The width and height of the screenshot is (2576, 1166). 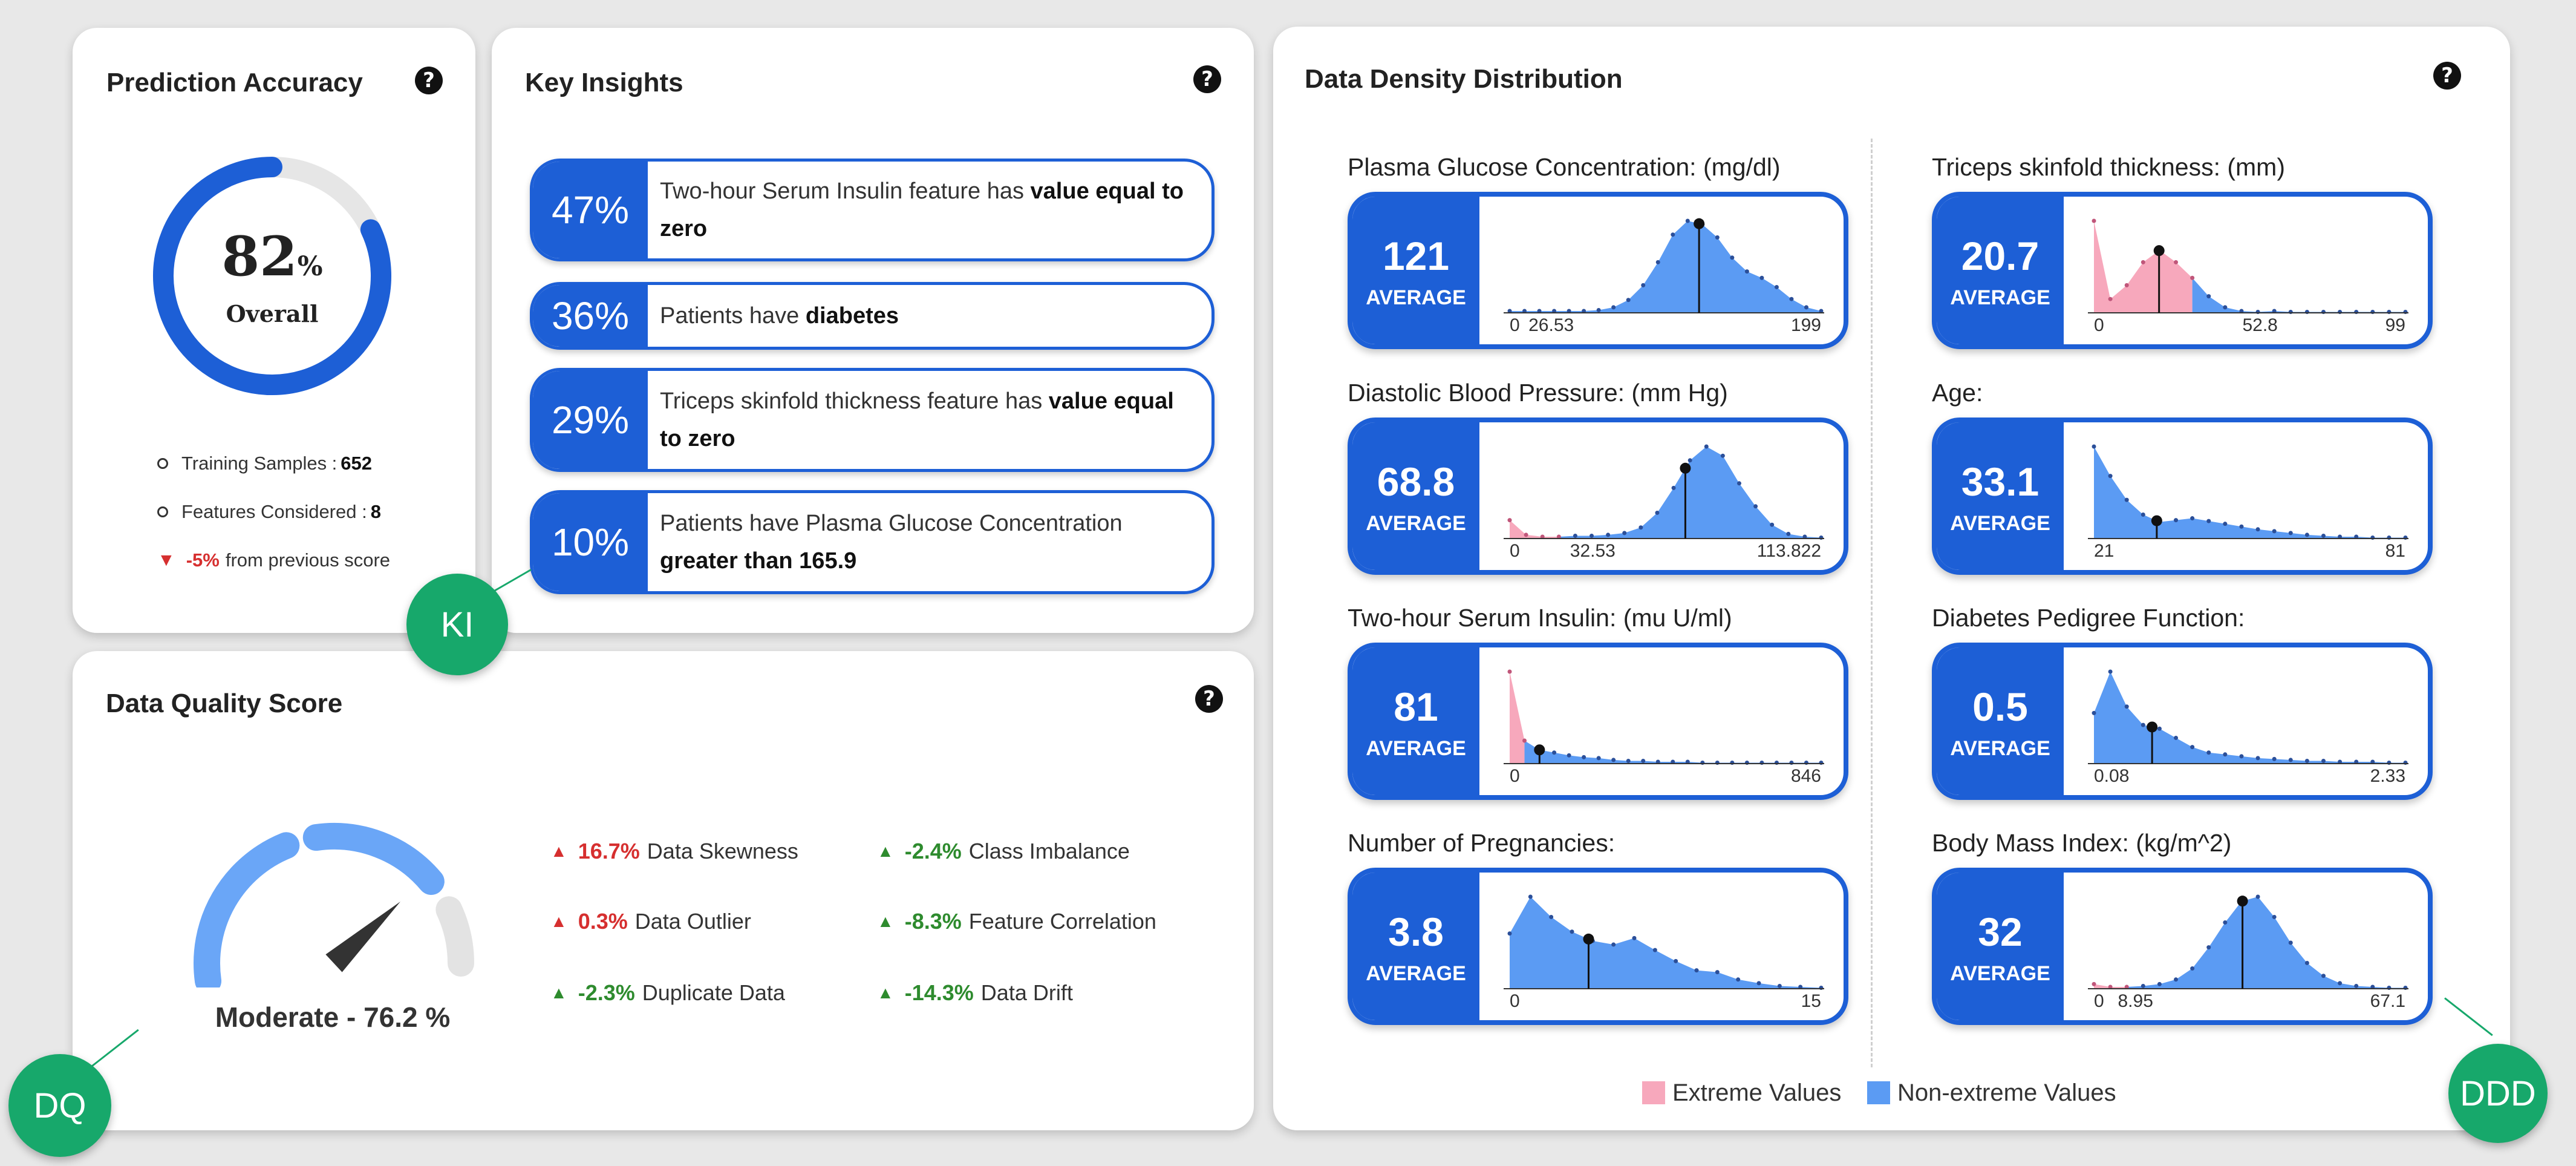 I want to click on data-quality-title: Data Quality Score, so click(x=224, y=703).